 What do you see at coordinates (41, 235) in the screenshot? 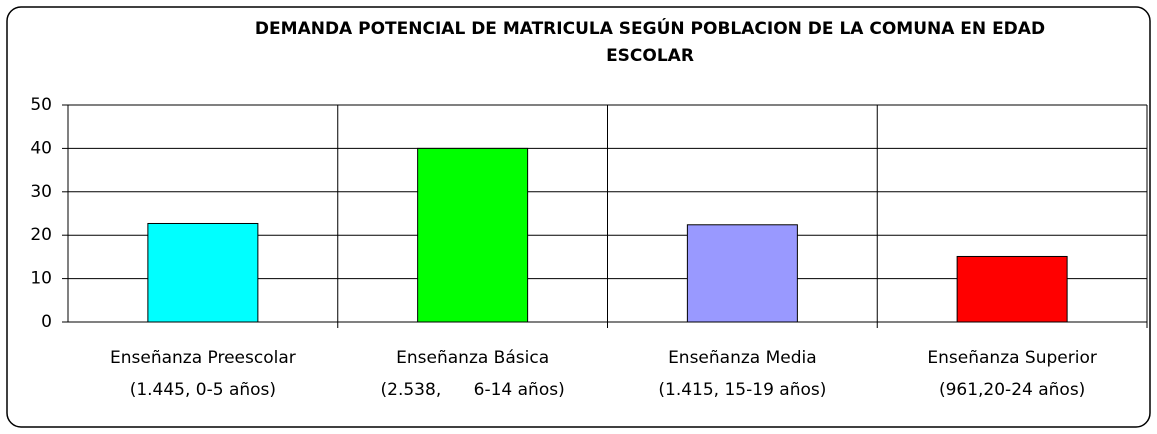
I see `y-tick-label: 20` at bounding box center [41, 235].